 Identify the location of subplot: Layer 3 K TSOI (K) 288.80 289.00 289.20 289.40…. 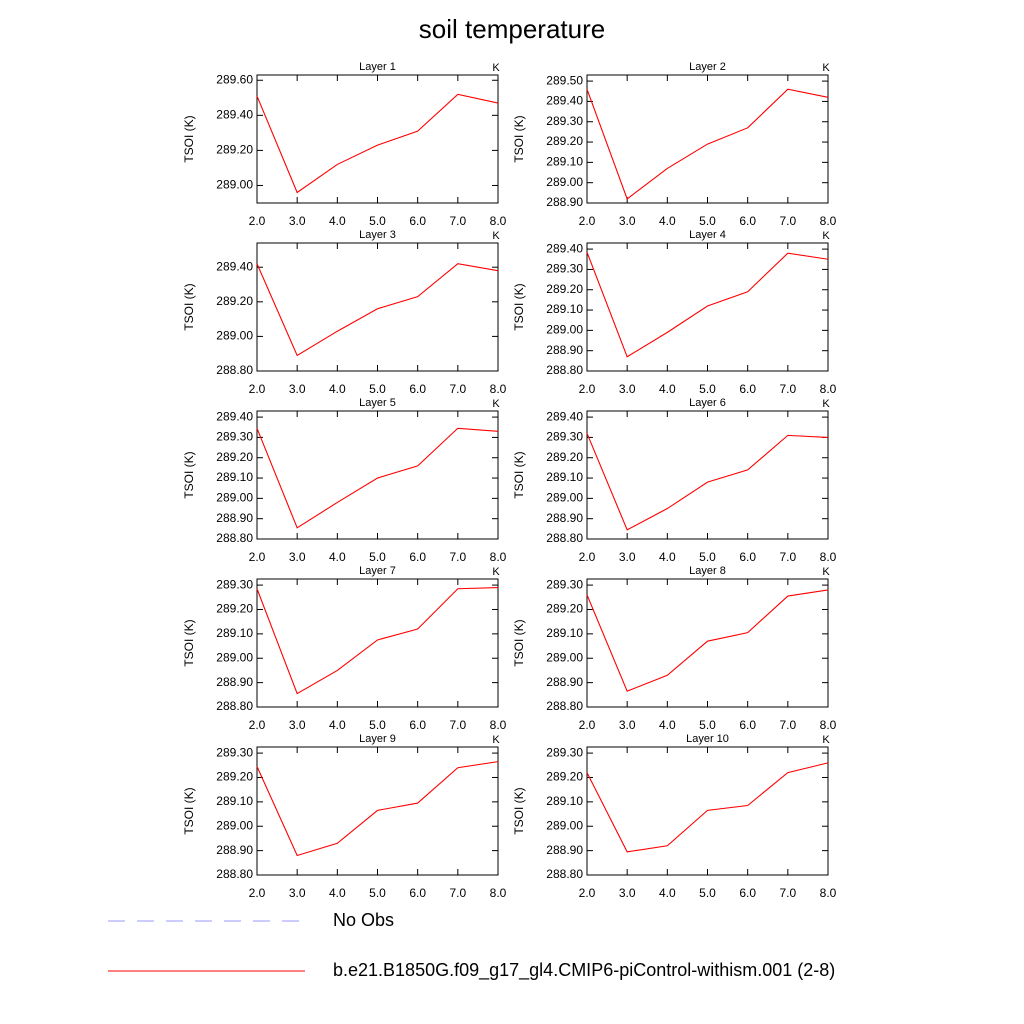
(344, 312).